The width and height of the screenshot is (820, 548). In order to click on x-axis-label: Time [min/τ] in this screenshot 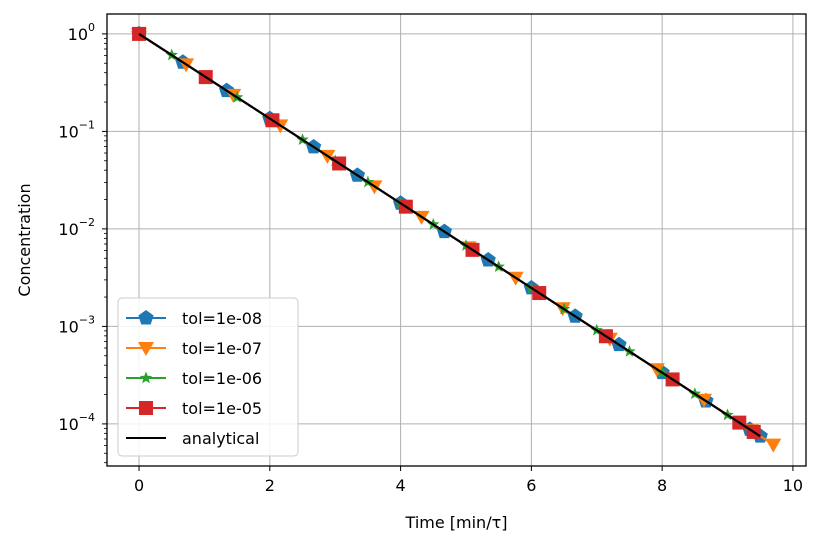, I will do `click(456, 522)`.